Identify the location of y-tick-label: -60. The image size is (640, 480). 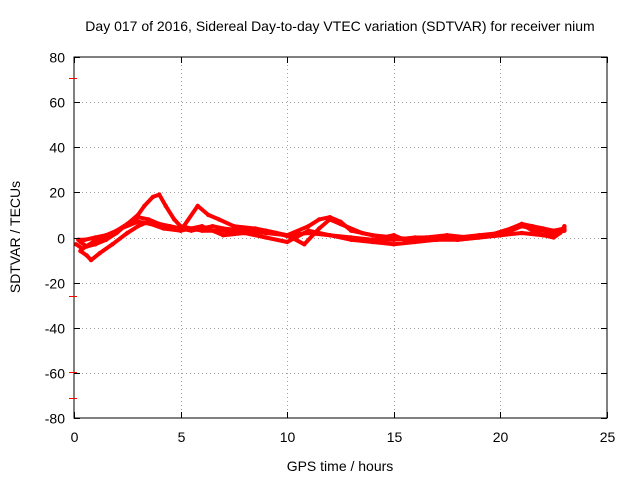
(55, 374).